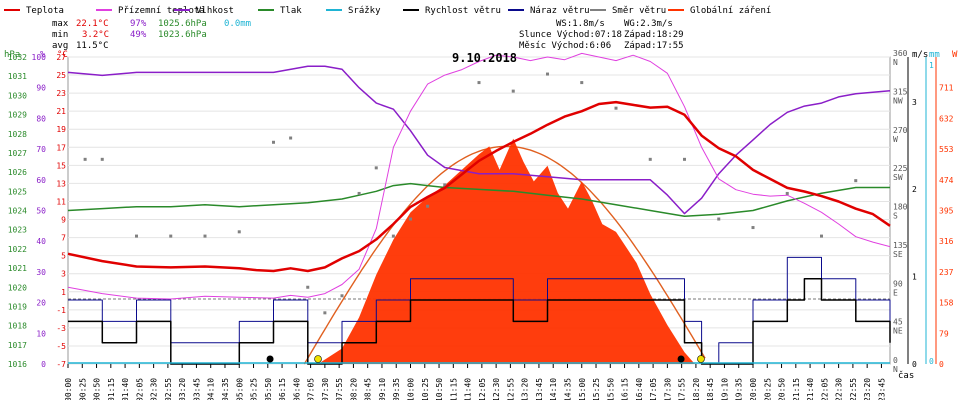 This screenshot has width=966, height=400. What do you see at coordinates (12, 55) in the screenshot?
I see `unit-hpa: hPa` at bounding box center [12, 55].